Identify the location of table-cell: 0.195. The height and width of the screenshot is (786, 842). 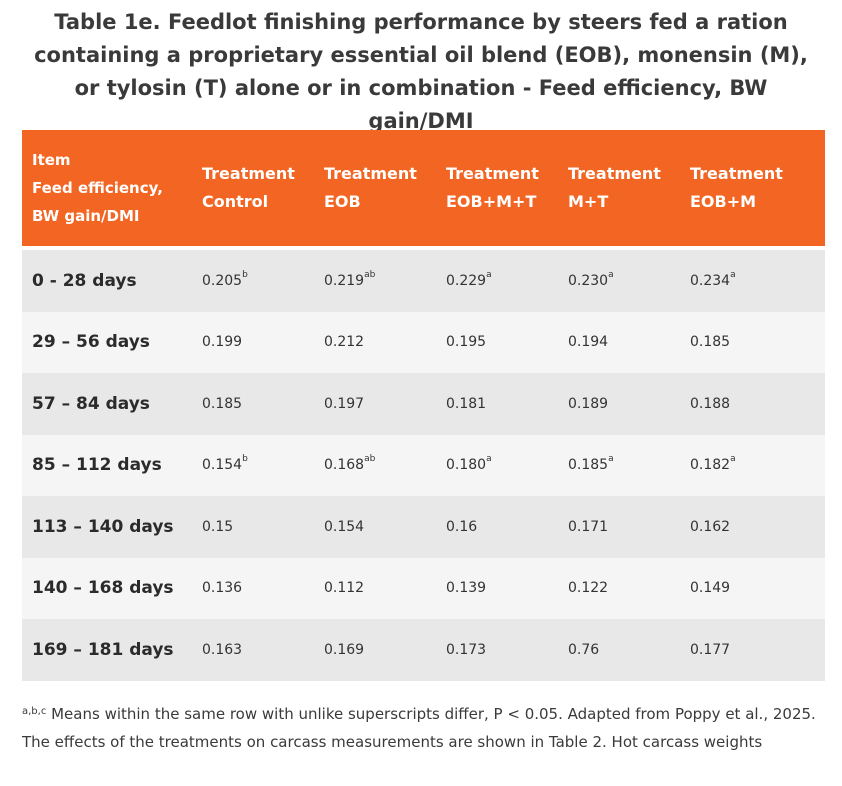
(497, 343).